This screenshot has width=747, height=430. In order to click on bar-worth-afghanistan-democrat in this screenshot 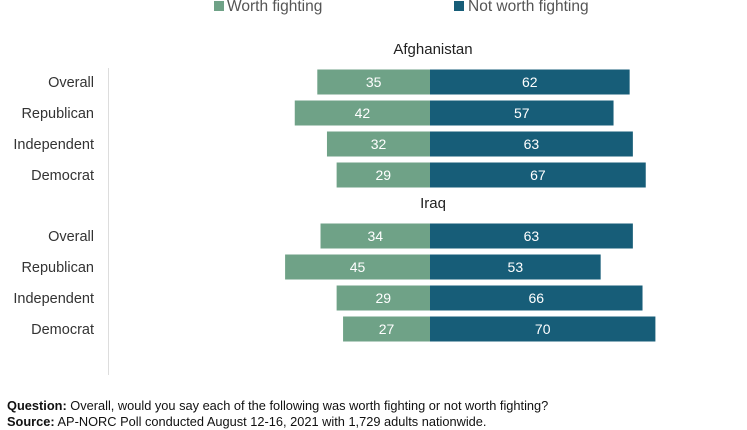, I will do `click(383, 175)`.